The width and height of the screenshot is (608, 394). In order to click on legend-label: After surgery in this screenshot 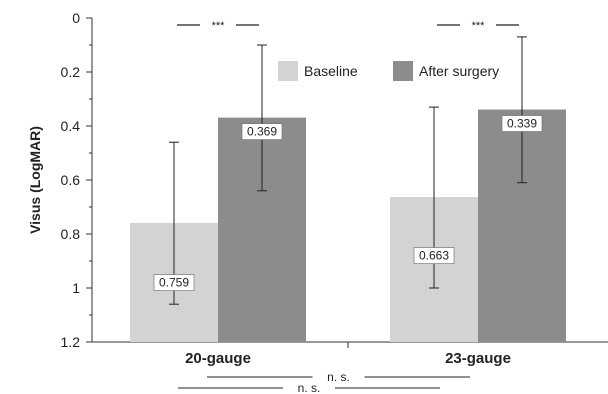, I will do `click(459, 71)`.